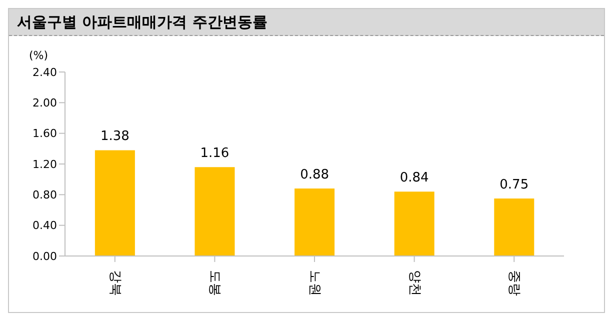  Describe the element at coordinates (44, 195) in the screenshot. I see `y-tick-label: 0.80` at that location.